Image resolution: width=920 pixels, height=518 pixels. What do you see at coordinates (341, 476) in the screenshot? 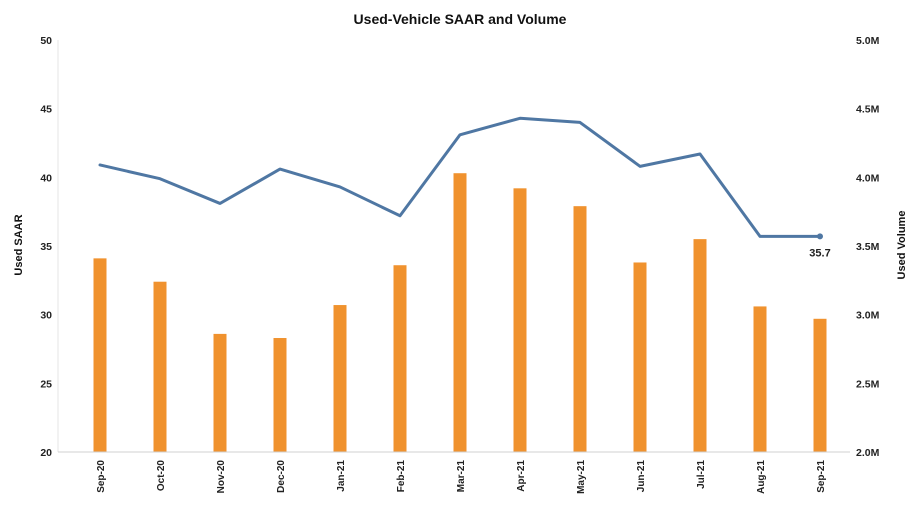
I see `x-tick-label: Jan-21` at bounding box center [341, 476].